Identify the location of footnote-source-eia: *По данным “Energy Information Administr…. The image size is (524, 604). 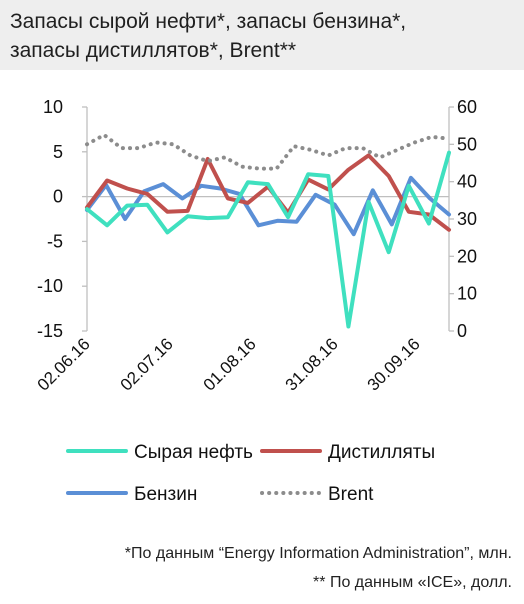
(318, 553).